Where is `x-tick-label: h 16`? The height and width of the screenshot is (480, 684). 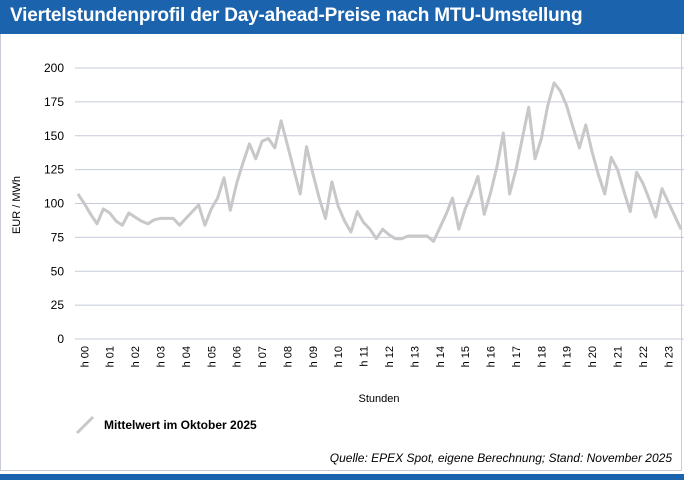 x-tick-label: h 16 is located at coordinates (492, 356).